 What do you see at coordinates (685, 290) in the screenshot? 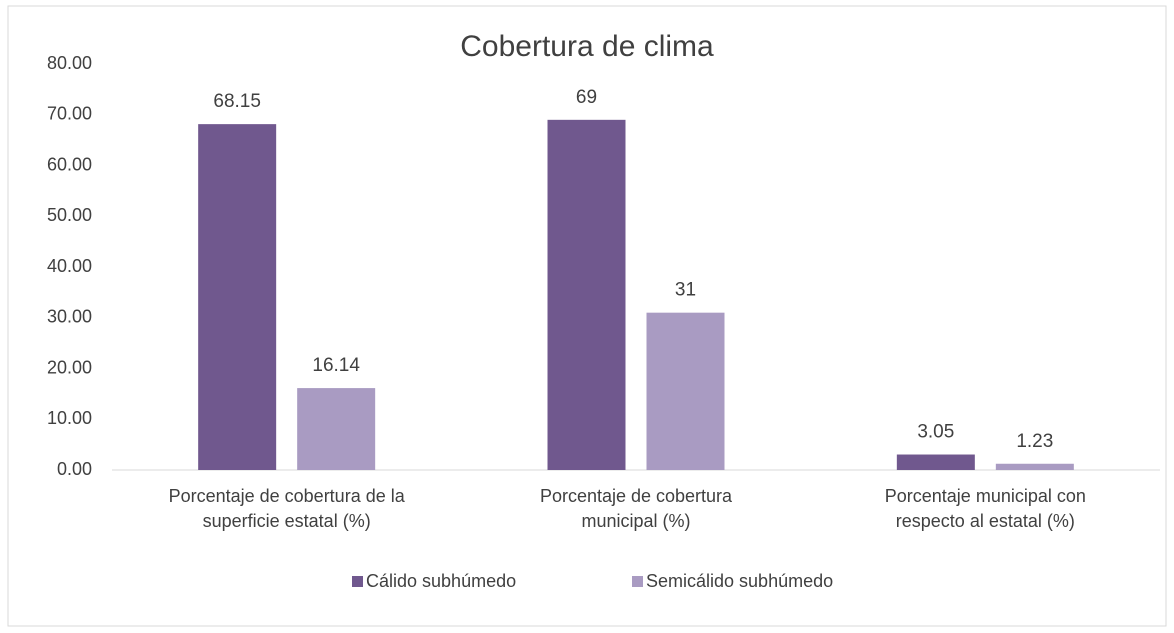
I see `value-label: 31` at bounding box center [685, 290].